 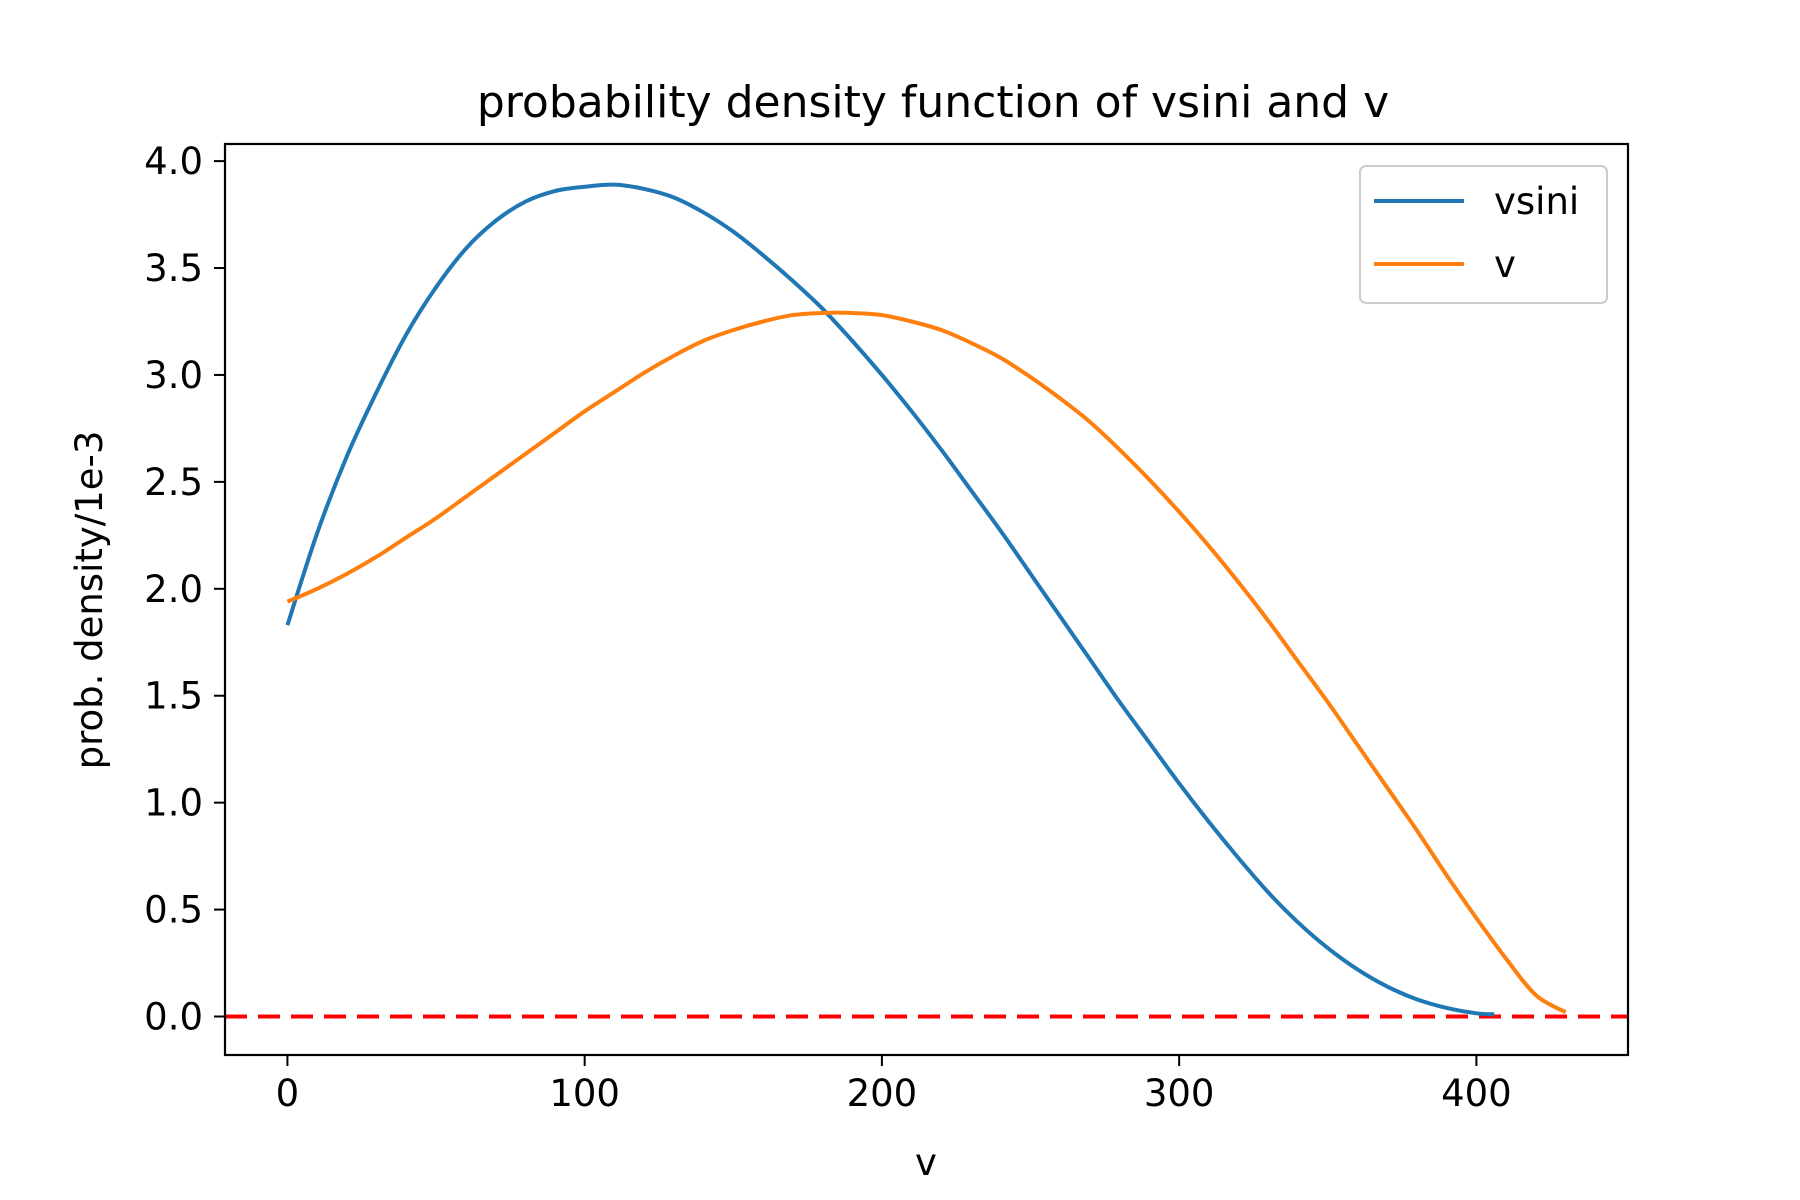 What do you see at coordinates (173, 1017) in the screenshot?
I see `y-tick-label: 0.0` at bounding box center [173, 1017].